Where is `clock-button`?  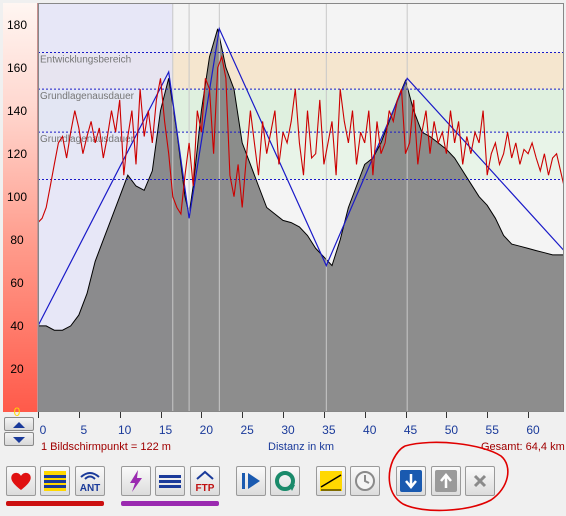 clock-button is located at coordinates (365, 481).